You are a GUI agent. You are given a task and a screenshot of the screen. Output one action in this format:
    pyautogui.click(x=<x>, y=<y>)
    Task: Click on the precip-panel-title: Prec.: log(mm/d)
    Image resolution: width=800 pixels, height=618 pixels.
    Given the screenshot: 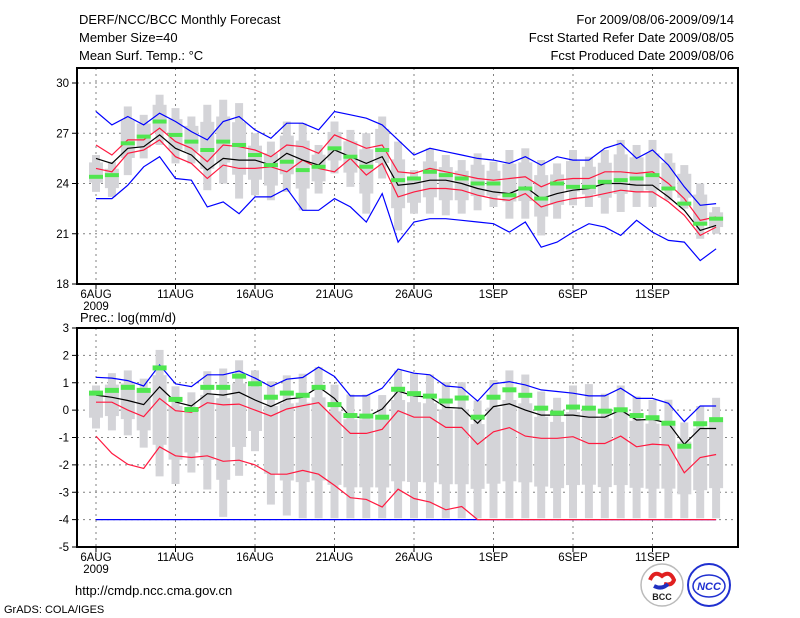 What is the action you would take?
    pyautogui.click(x=128, y=317)
    